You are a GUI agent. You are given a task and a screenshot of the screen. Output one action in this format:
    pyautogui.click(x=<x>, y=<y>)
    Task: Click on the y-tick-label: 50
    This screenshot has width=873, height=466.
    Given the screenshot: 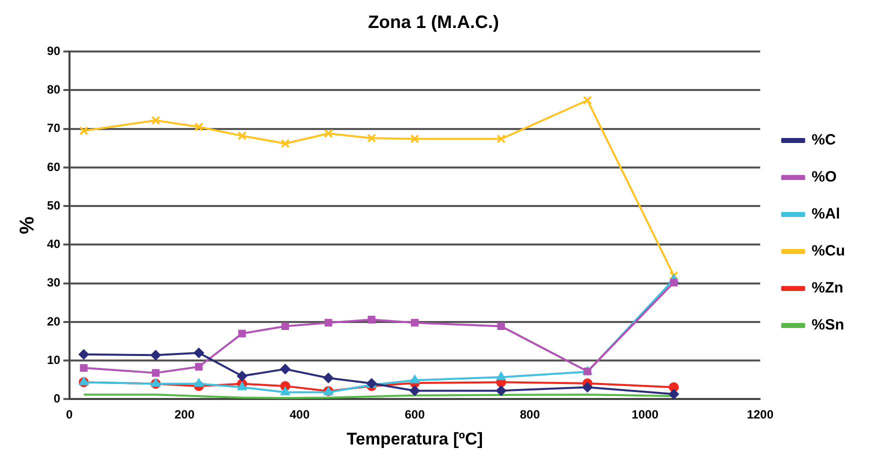 What is the action you would take?
    pyautogui.click(x=53, y=205)
    